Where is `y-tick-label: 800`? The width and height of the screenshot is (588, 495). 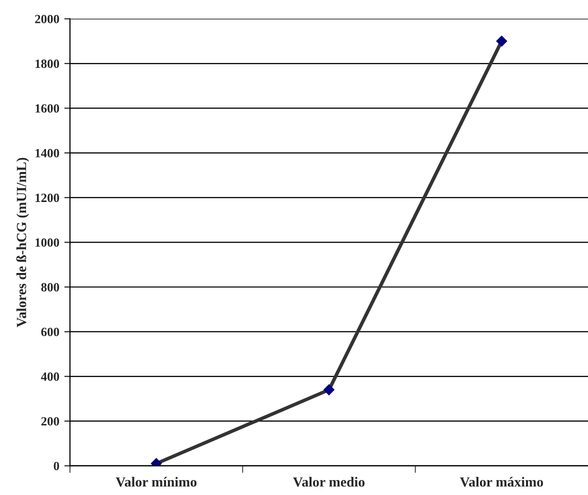 y-tick-label: 800 is located at coordinates (50, 287).